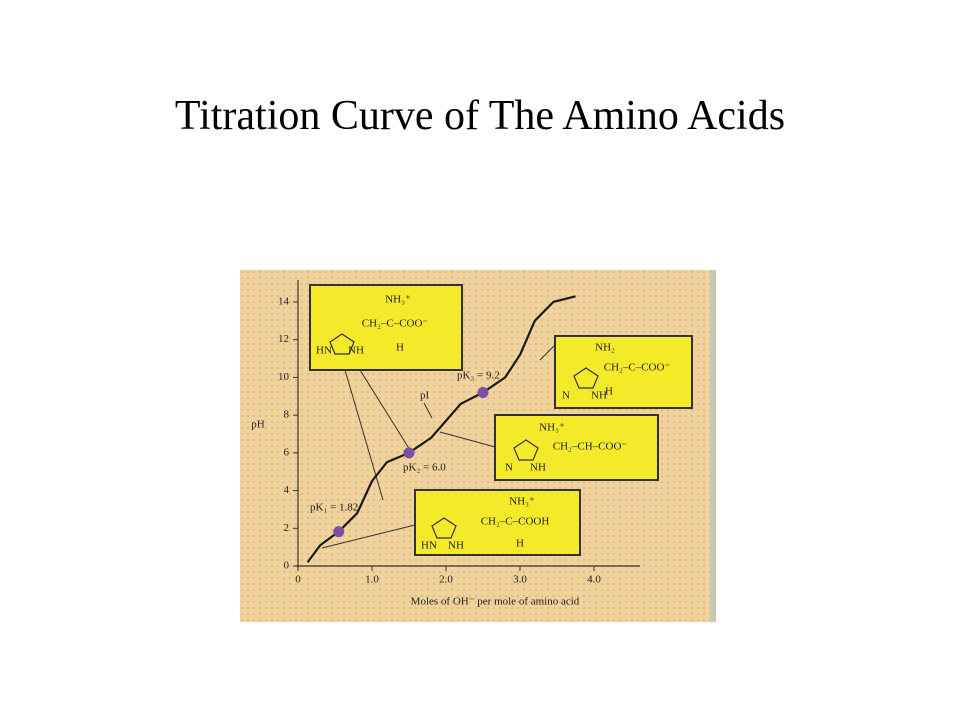  What do you see at coordinates (287, 566) in the screenshot?
I see `y-tick-label: 0` at bounding box center [287, 566].